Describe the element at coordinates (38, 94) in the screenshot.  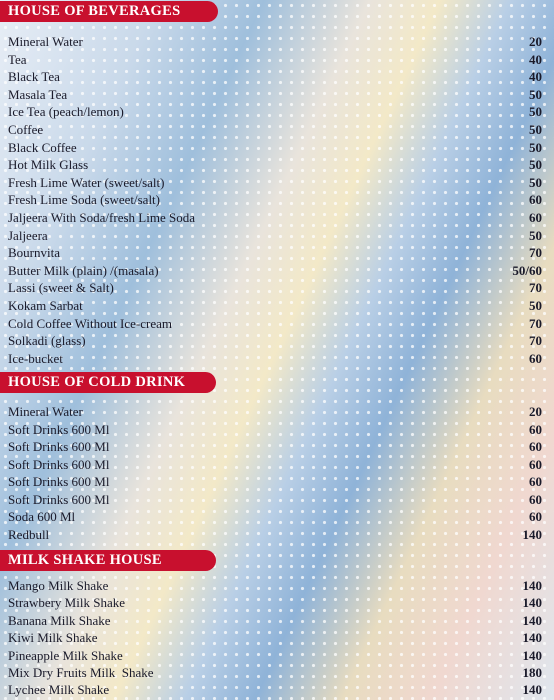
I see `item-name: Masala Tea` at that location.